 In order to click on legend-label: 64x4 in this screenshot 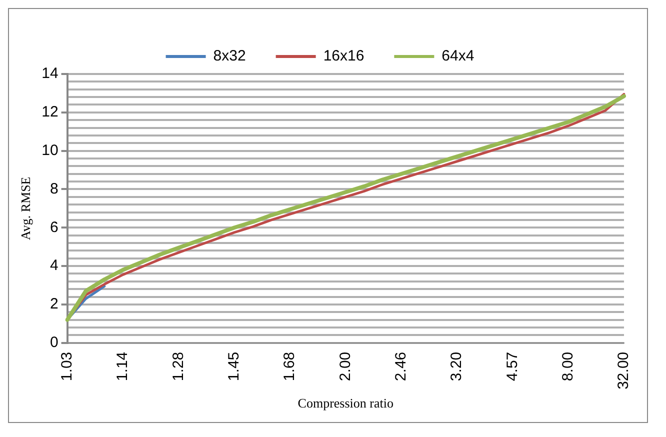, I will do `click(458, 56)`.